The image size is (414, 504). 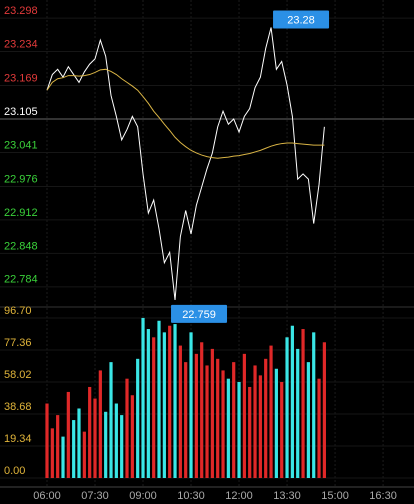 I want to click on y-tick-label: 58.02, so click(x=18, y=375).